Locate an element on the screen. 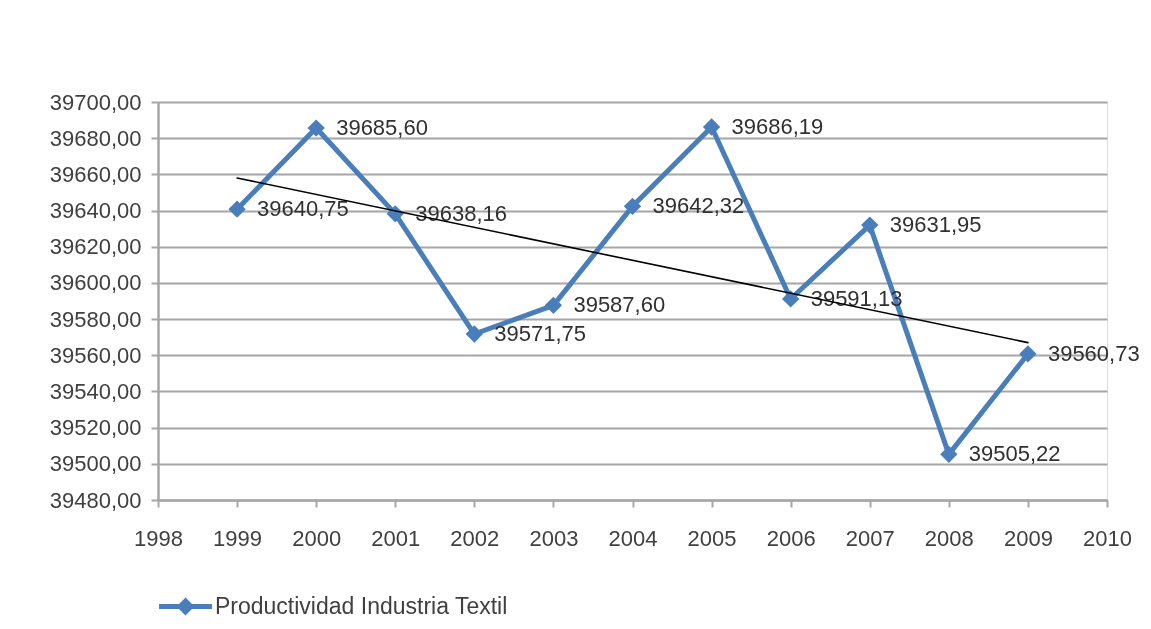  y-tick-label: 39540,00 is located at coordinates (95, 391).